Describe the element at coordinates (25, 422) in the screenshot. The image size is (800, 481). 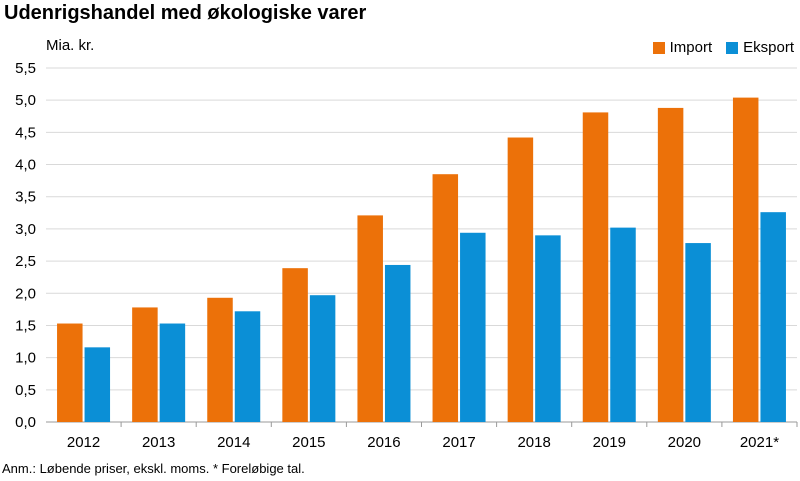
I see `y-tick-label: 0,0` at that location.